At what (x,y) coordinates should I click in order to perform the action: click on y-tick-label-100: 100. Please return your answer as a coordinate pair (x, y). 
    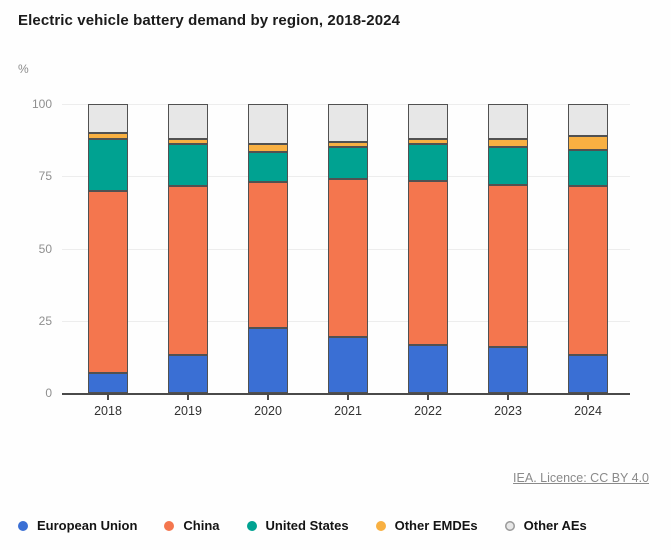
    Looking at the image, I should click on (41, 104).